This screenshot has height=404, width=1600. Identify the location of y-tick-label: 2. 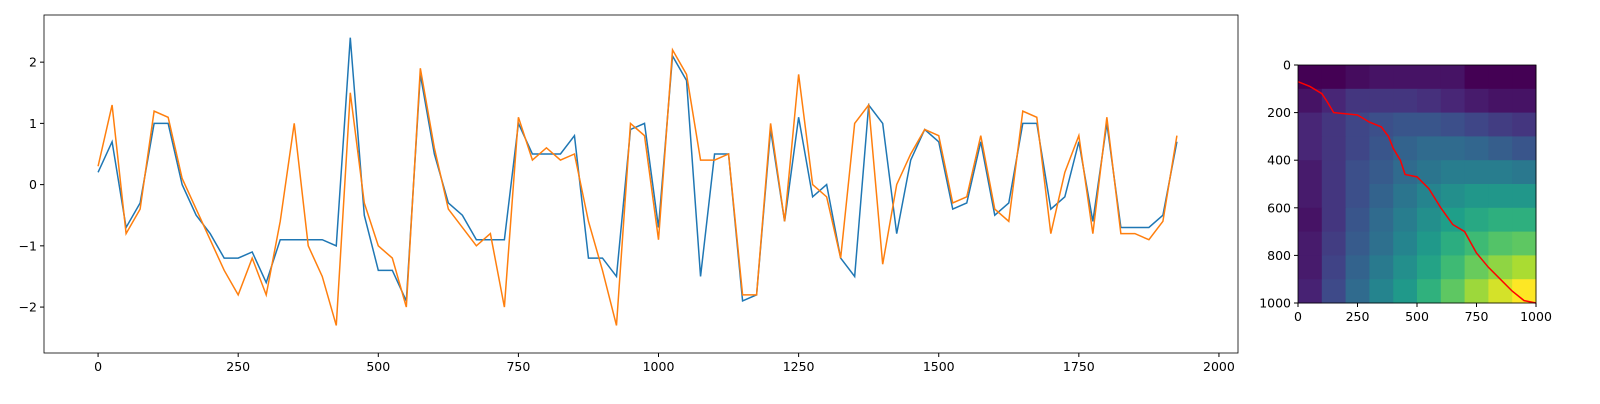
(33, 62).